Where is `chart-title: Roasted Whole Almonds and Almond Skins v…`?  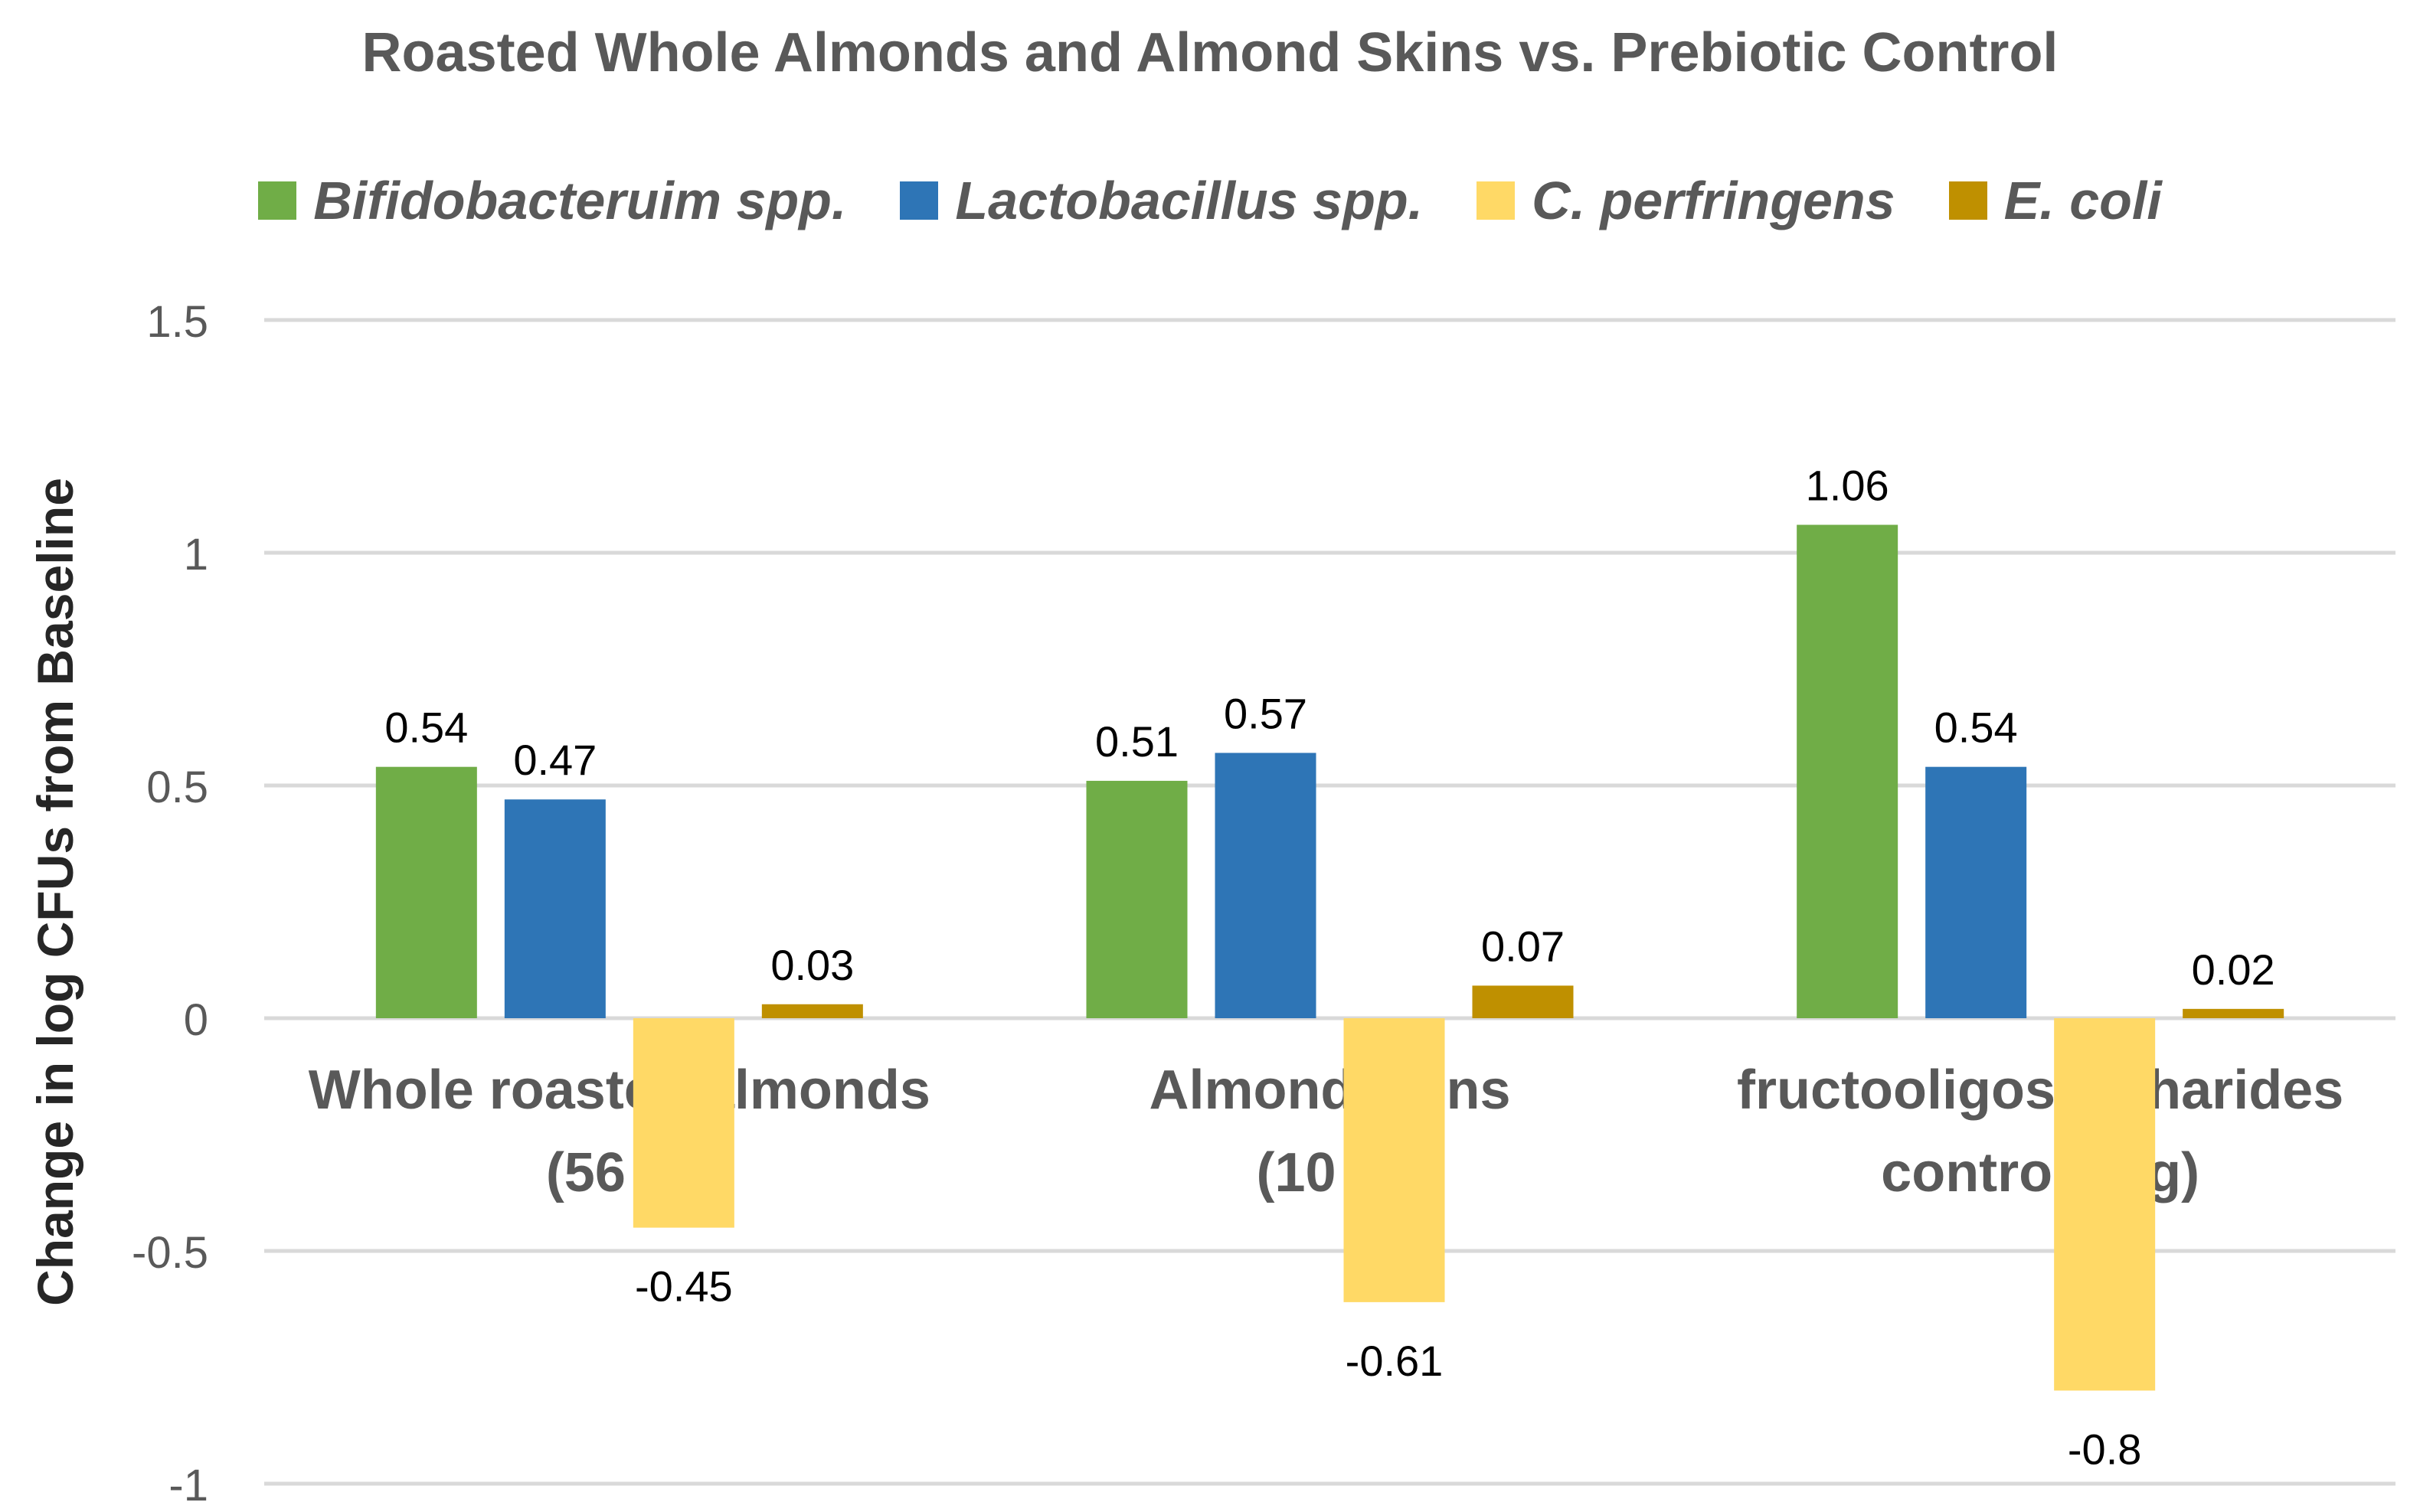
chart-title: Roasted Whole Almonds and Almond Skins v… is located at coordinates (1210, 52).